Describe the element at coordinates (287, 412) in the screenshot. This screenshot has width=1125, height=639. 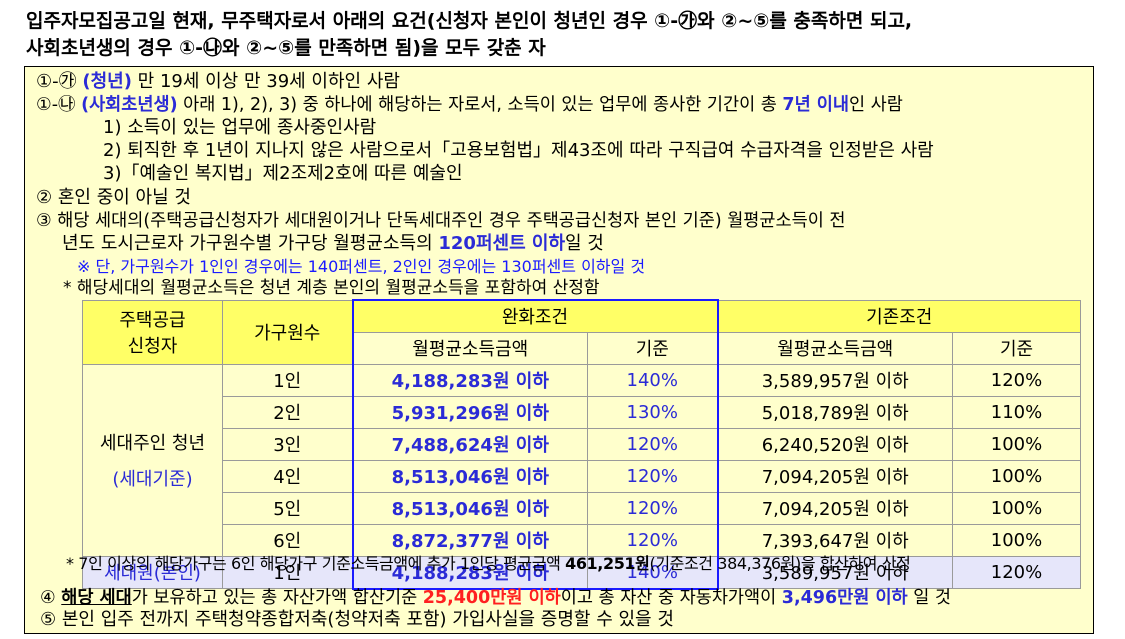
I see `members-cell: 2인` at that location.